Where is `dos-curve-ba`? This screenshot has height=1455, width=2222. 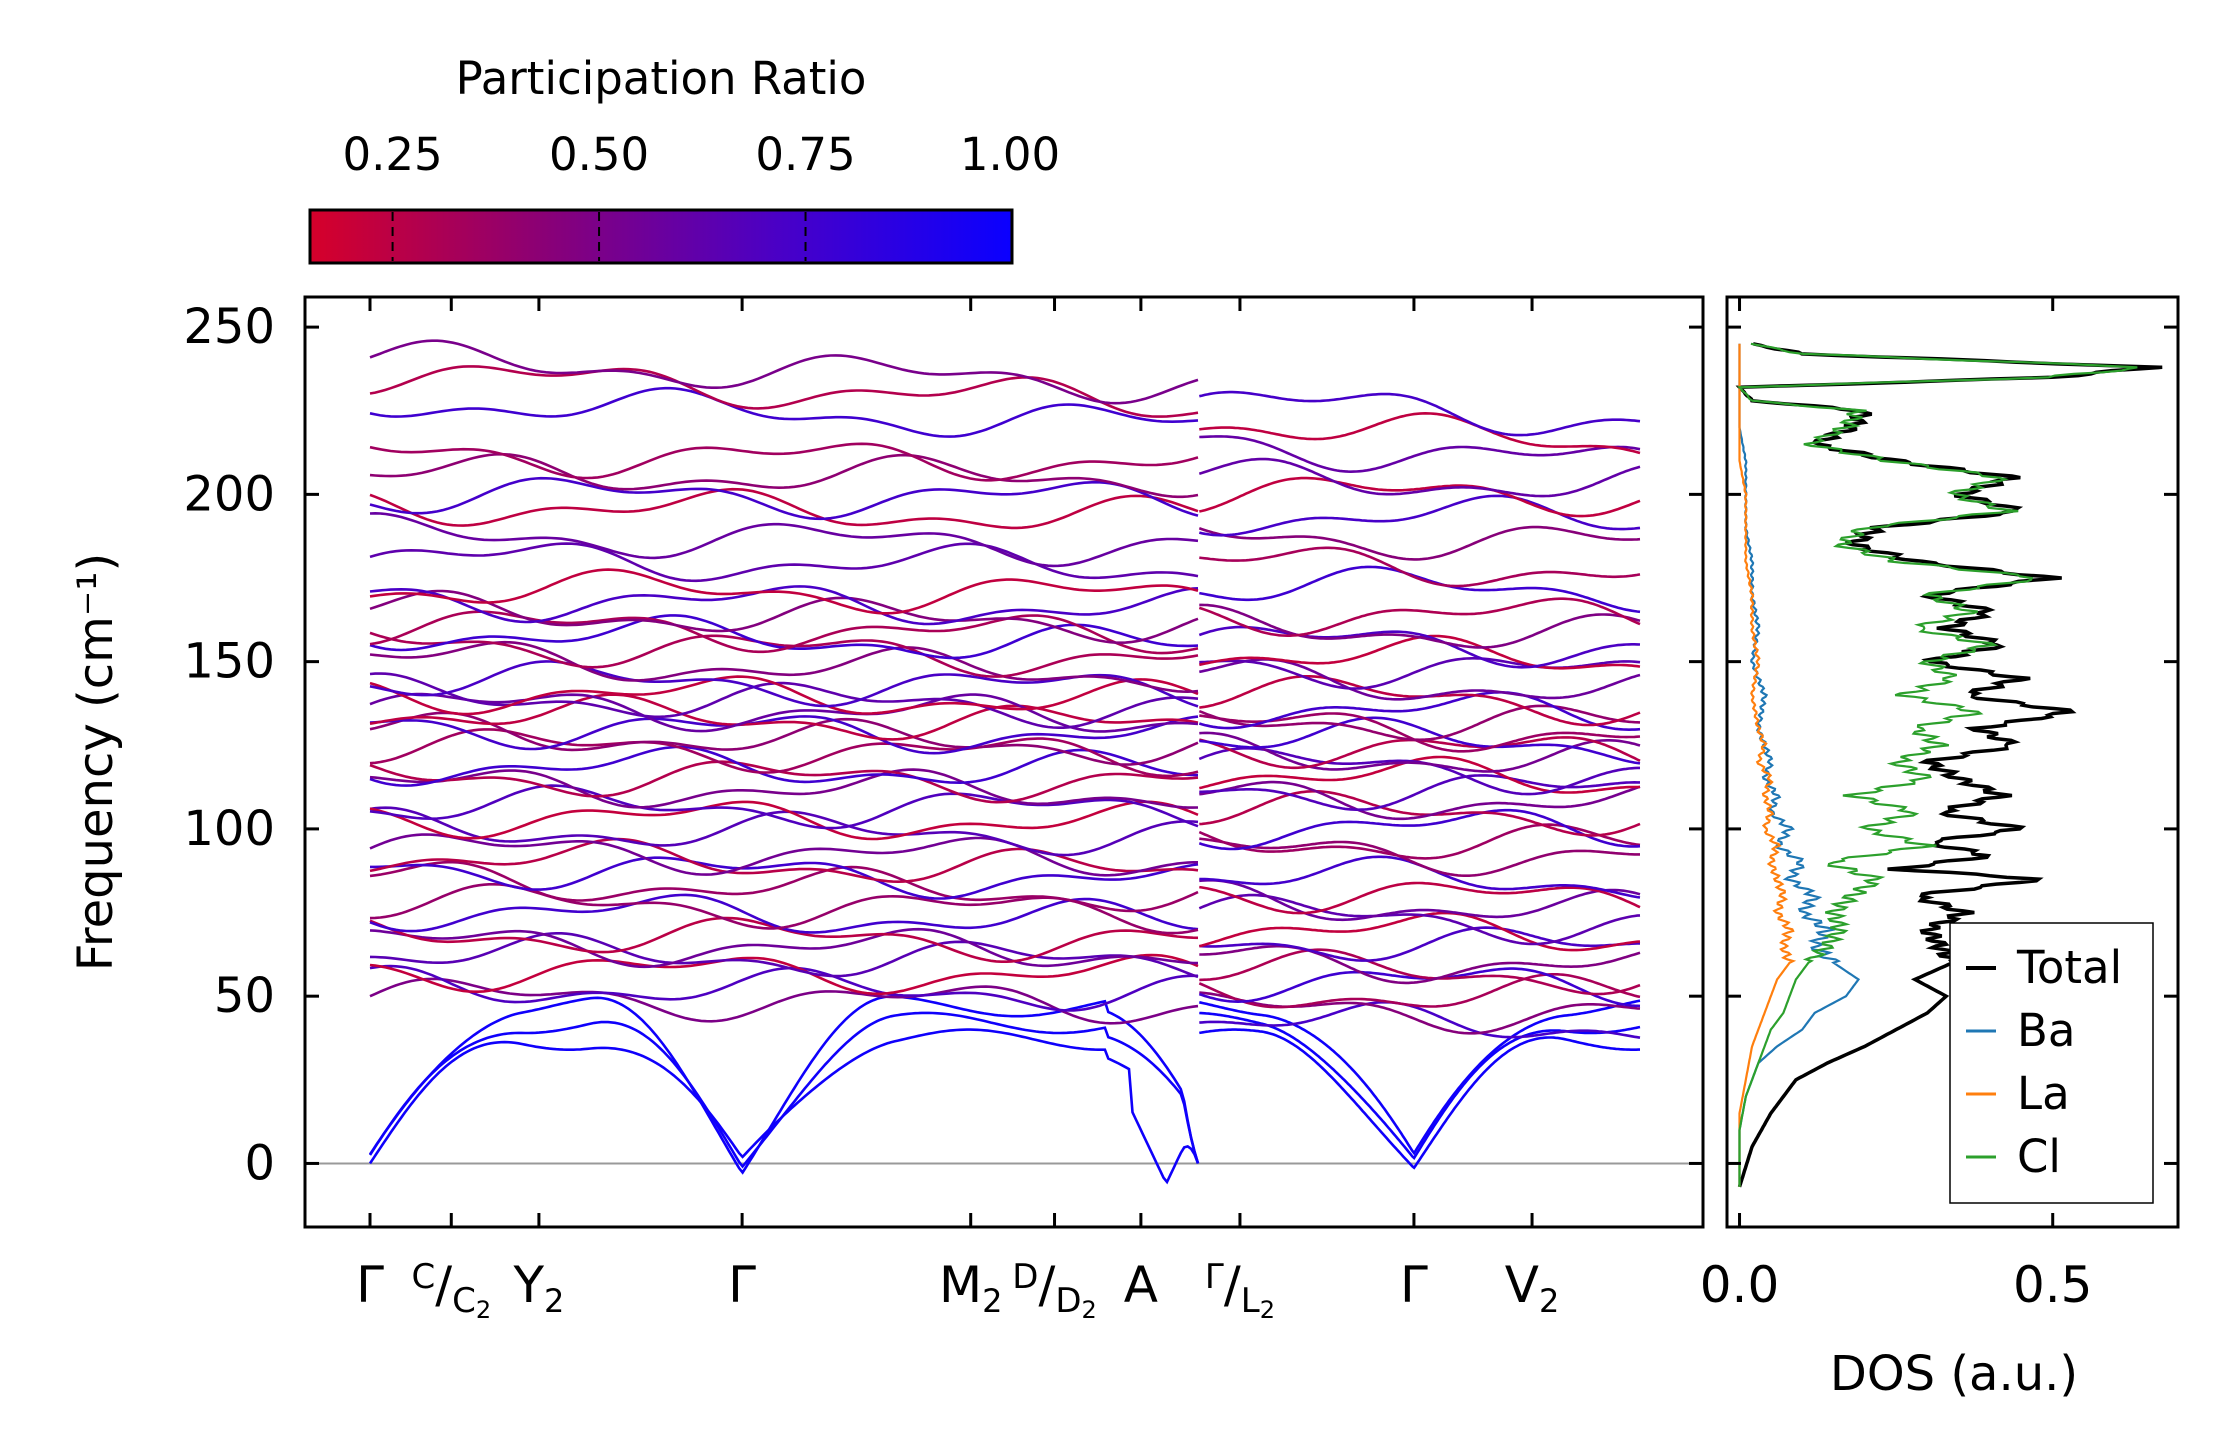
dos-curve-ba is located at coordinates (1799, 765).